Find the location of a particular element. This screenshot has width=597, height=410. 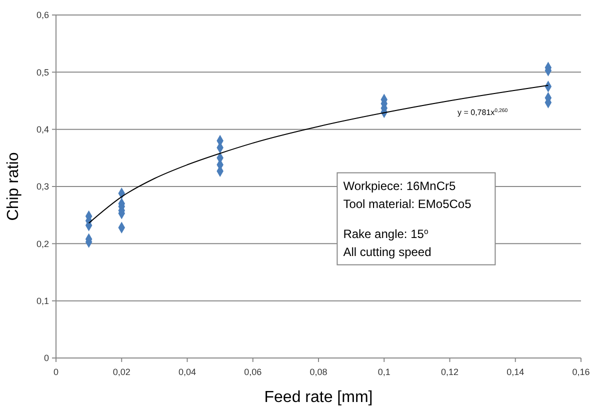

x-tick-label: 0 is located at coordinates (56, 372).